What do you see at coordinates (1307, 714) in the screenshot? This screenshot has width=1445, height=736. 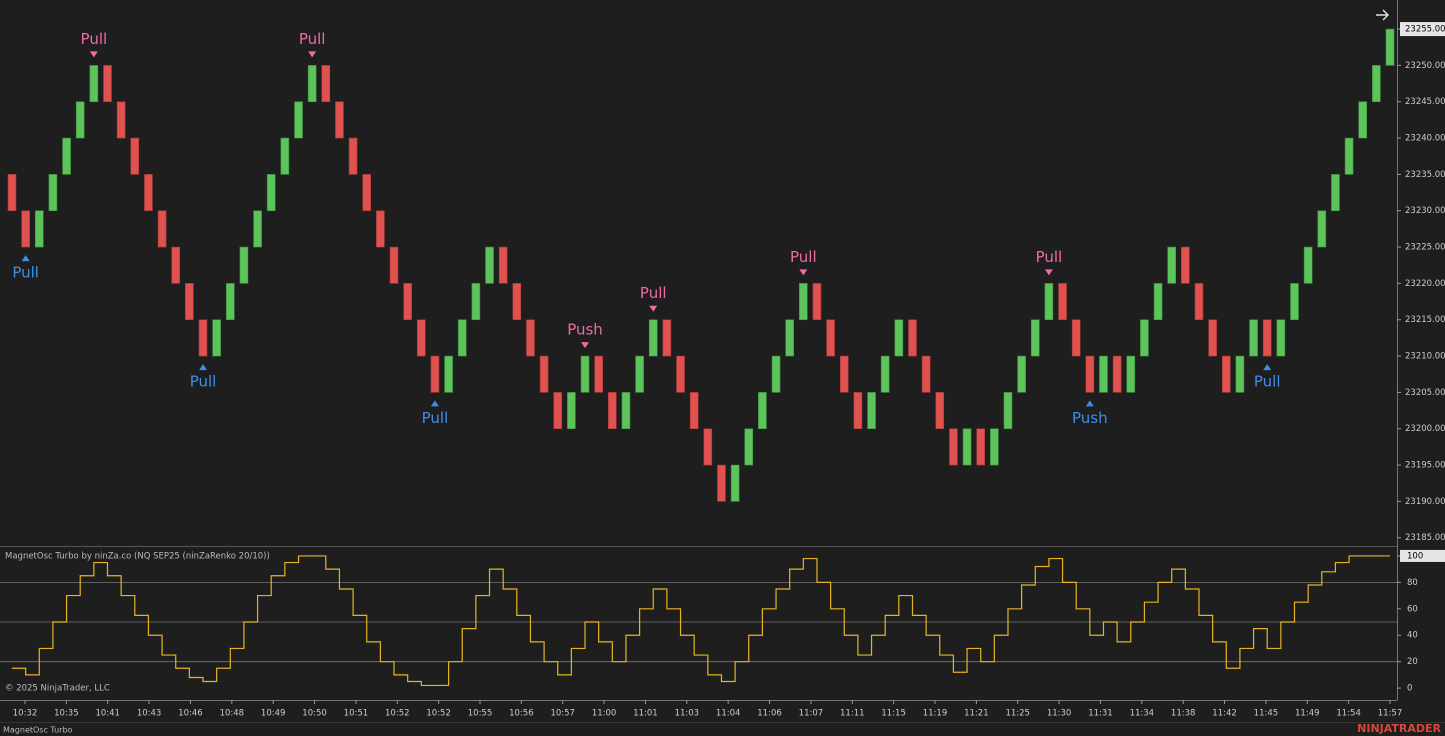 I see `x-tick-label: 11:49` at bounding box center [1307, 714].